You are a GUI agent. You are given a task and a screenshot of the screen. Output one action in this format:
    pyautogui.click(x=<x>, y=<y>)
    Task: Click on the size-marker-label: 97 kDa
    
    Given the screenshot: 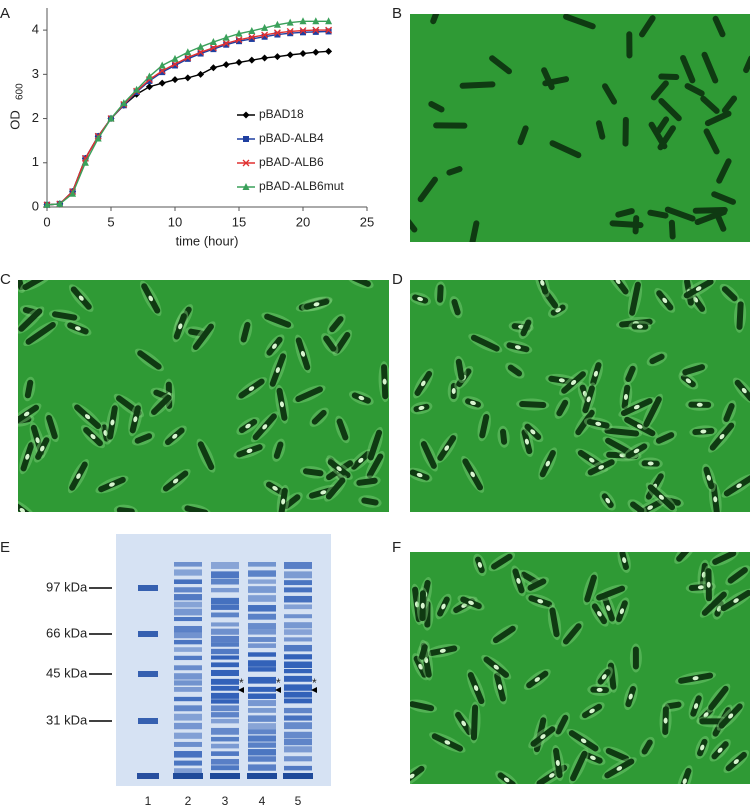 What is the action you would take?
    pyautogui.click(x=67, y=586)
    